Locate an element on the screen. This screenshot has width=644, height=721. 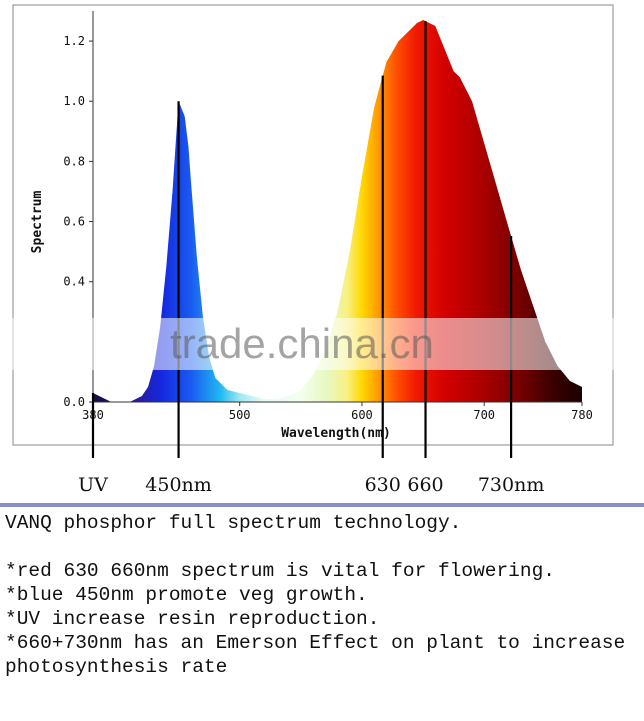
x-tick-label: 700 is located at coordinates (484, 415).